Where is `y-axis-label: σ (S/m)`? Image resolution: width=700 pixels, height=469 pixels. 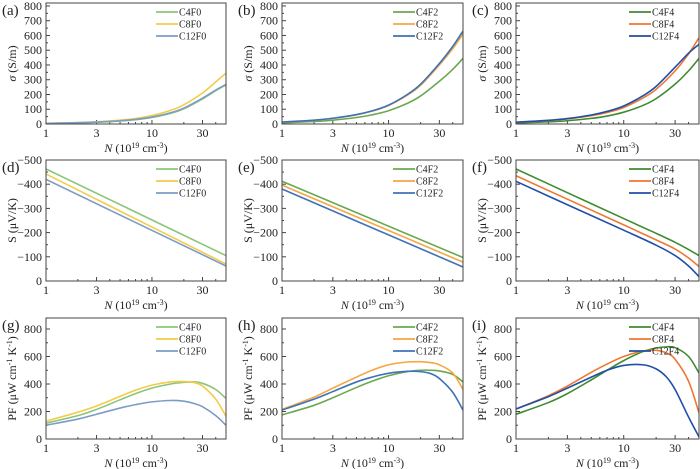
y-axis-label: σ (S/m) is located at coordinates (12, 63).